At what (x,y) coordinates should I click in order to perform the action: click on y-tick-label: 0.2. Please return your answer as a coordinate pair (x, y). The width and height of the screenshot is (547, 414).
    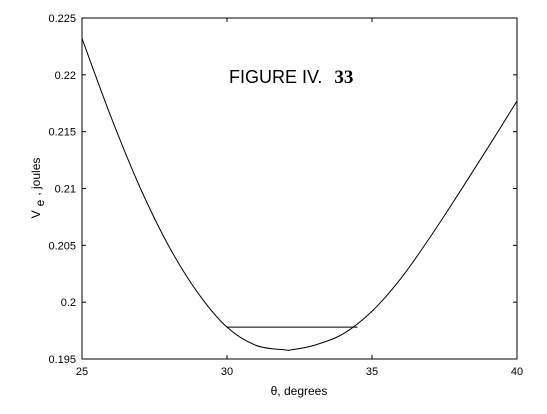
    Looking at the image, I should click on (68, 303).